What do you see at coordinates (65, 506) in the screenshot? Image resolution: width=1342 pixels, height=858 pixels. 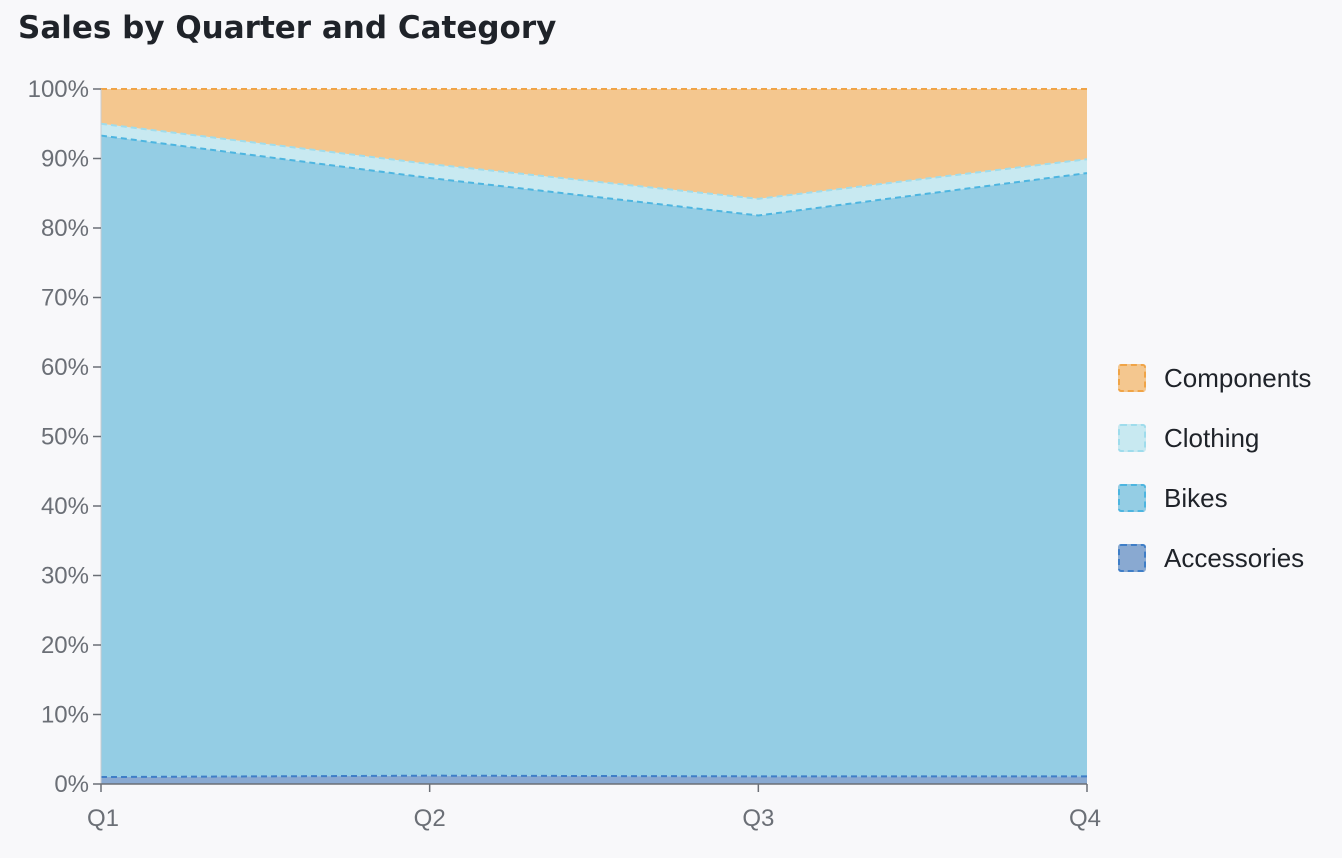 I see `y-tick-label: 40%` at bounding box center [65, 506].